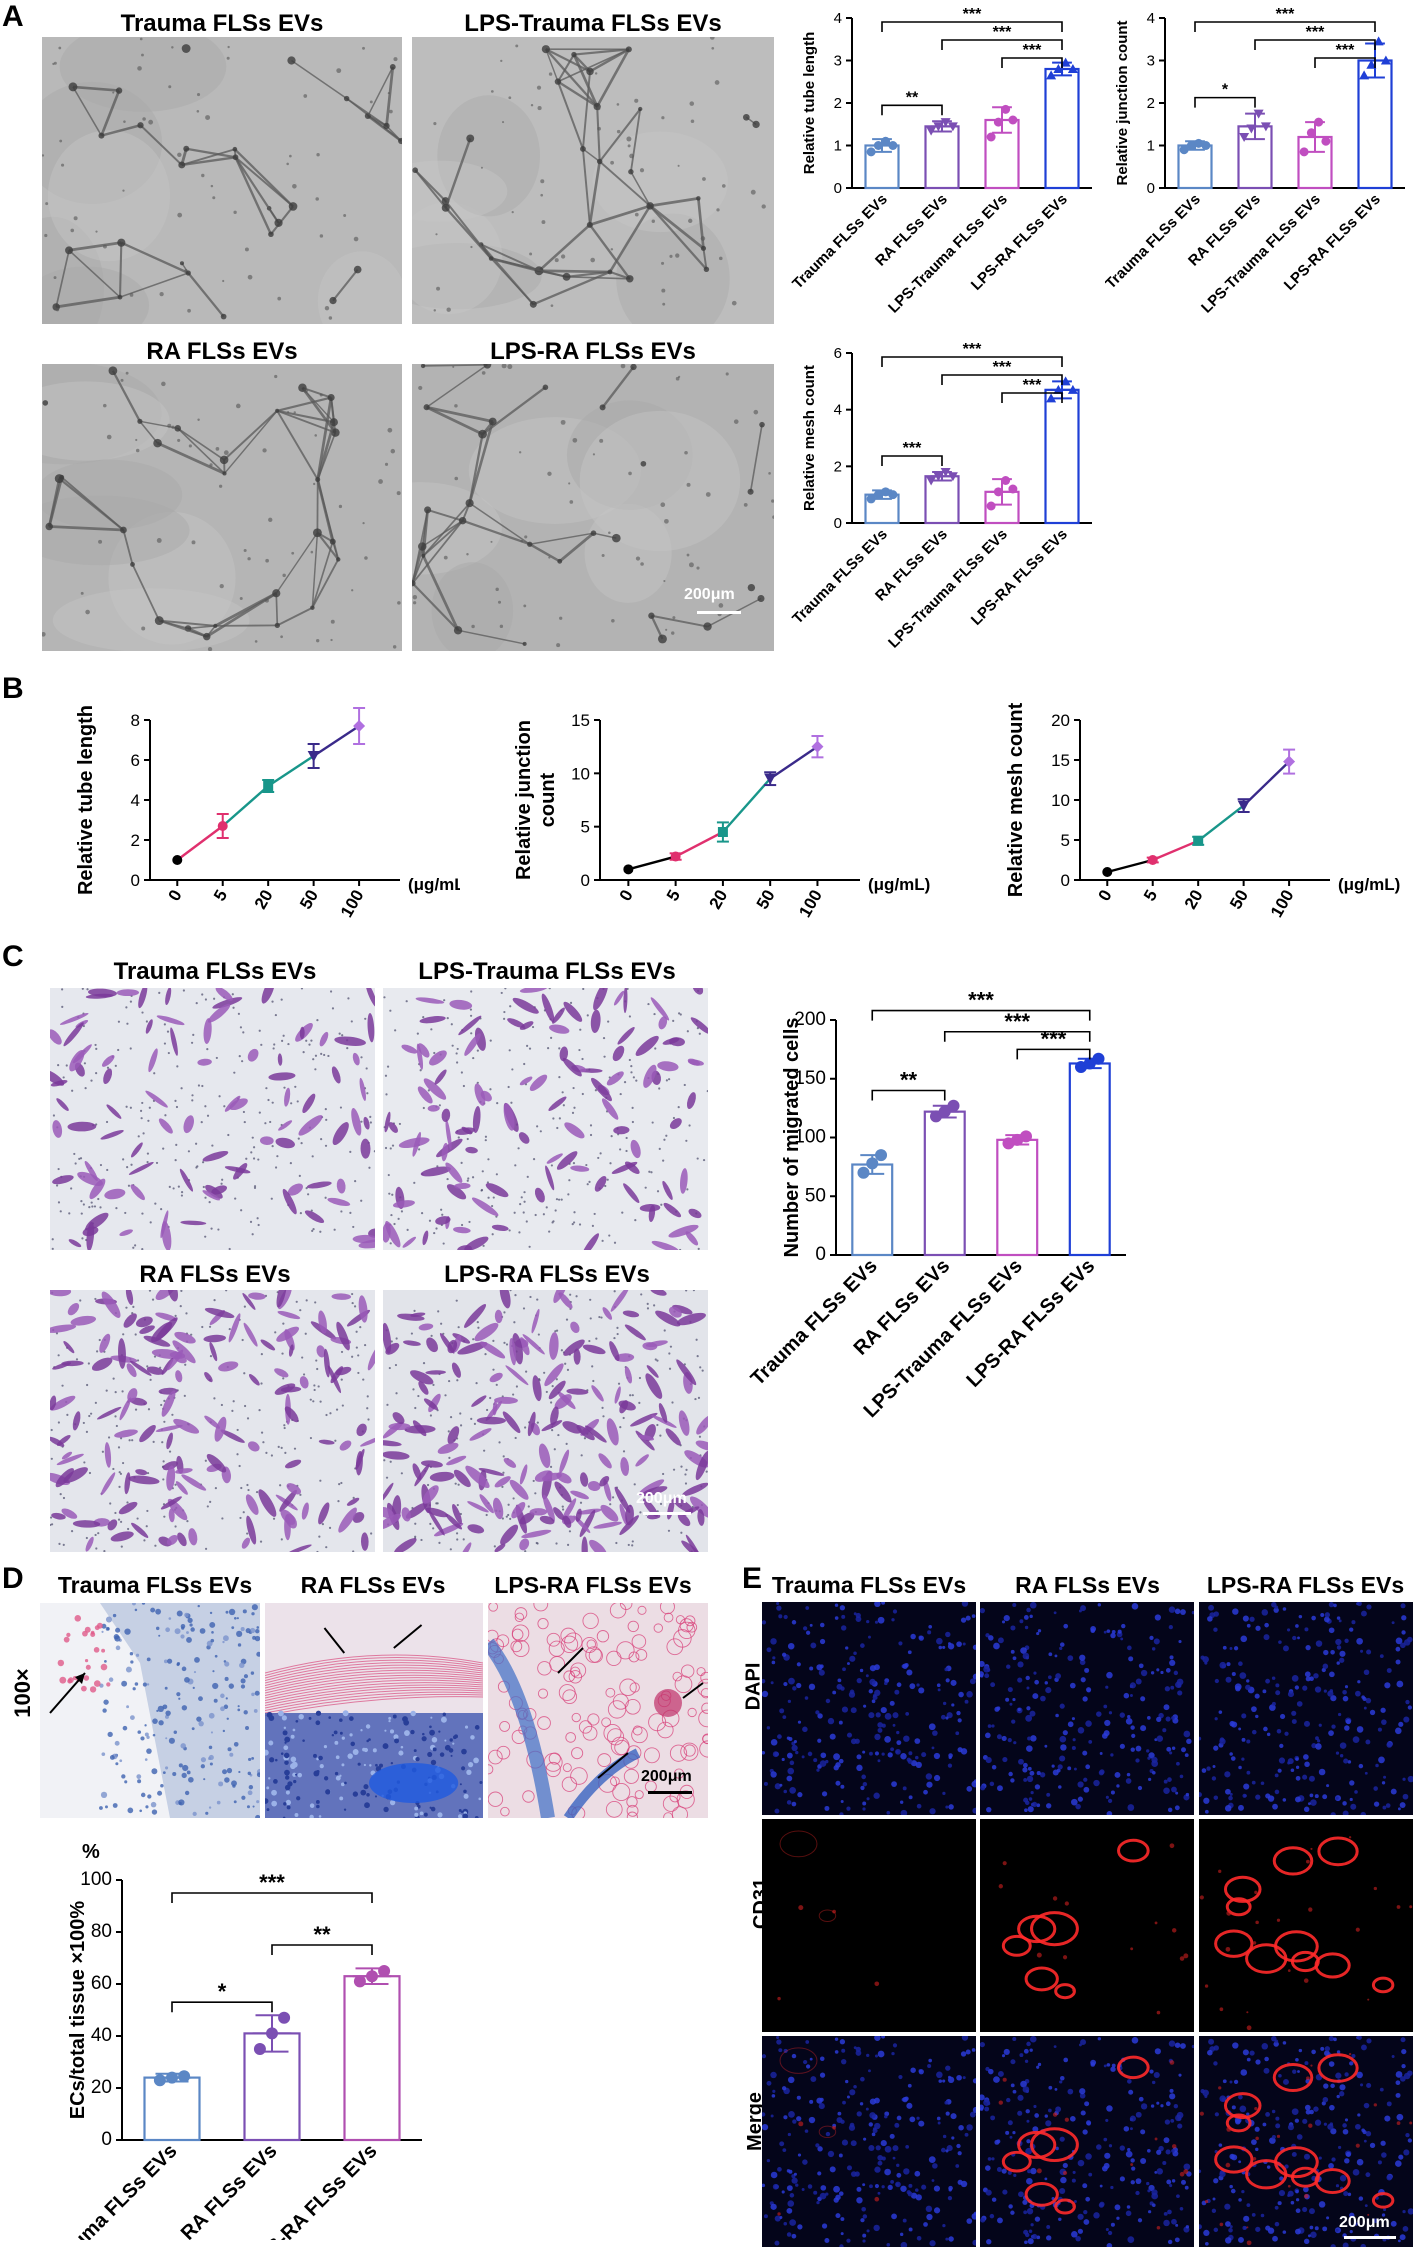 The height and width of the screenshot is (2247, 1413). What do you see at coordinates (222, 1991) in the screenshot?
I see `significance-label: *` at bounding box center [222, 1991].